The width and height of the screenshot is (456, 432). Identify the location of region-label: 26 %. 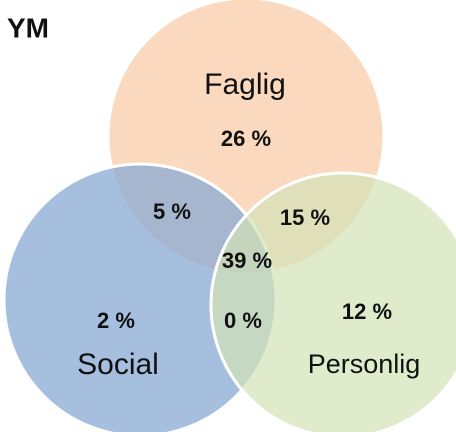
(246, 138).